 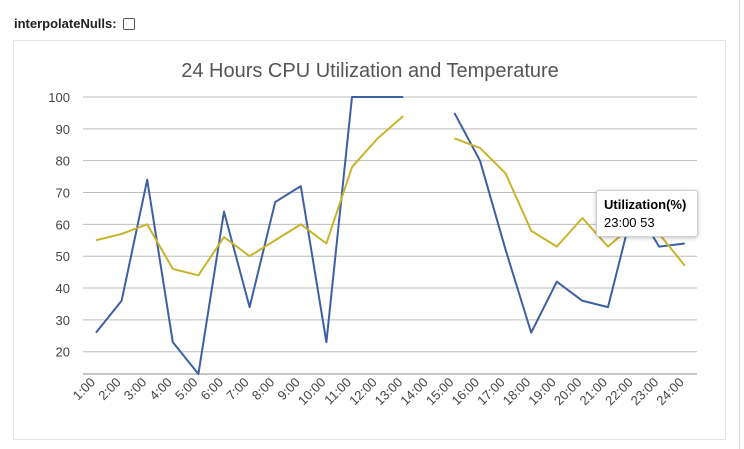 I want to click on x-tick-label: 17:00, so click(x=491, y=392).